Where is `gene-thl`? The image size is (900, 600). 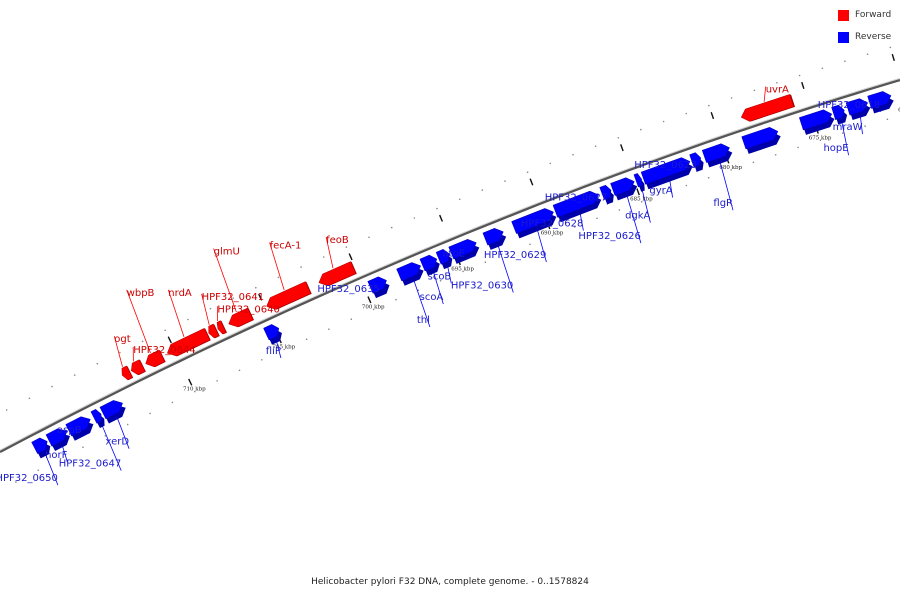
gene-thl is located at coordinates (409, 272).